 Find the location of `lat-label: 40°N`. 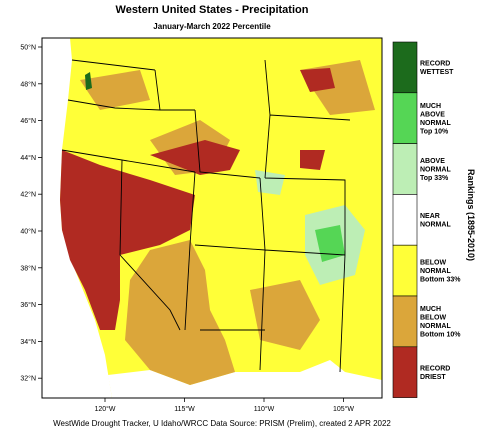

lat-label: 40°N is located at coordinates (28, 232).